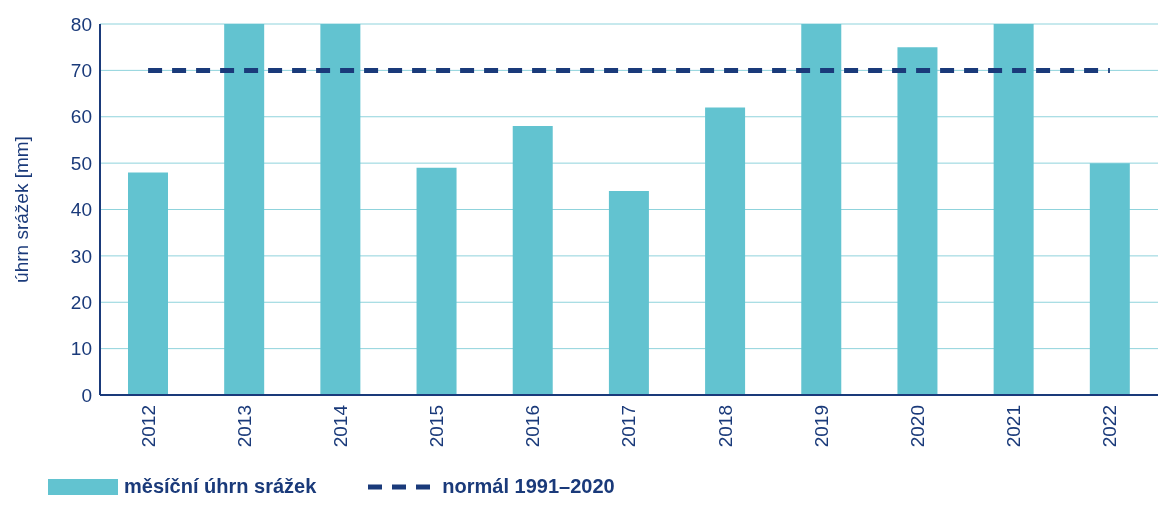 The height and width of the screenshot is (510, 1172). What do you see at coordinates (81, 117) in the screenshot?
I see `y-tick-label: 60` at bounding box center [81, 117].